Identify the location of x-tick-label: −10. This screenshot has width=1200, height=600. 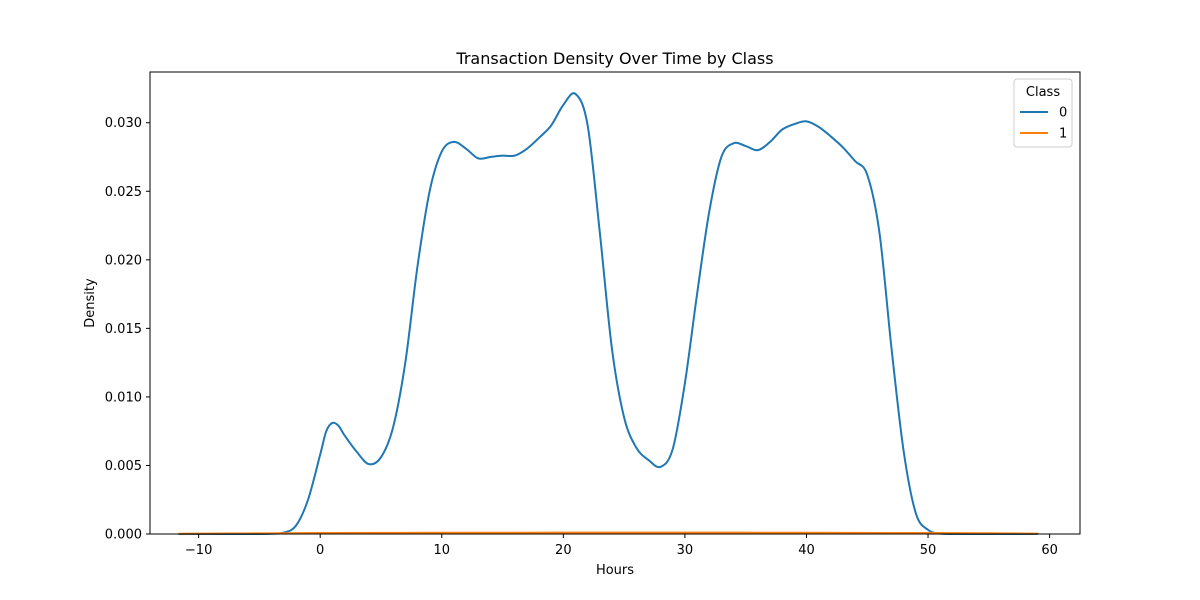
(198, 550).